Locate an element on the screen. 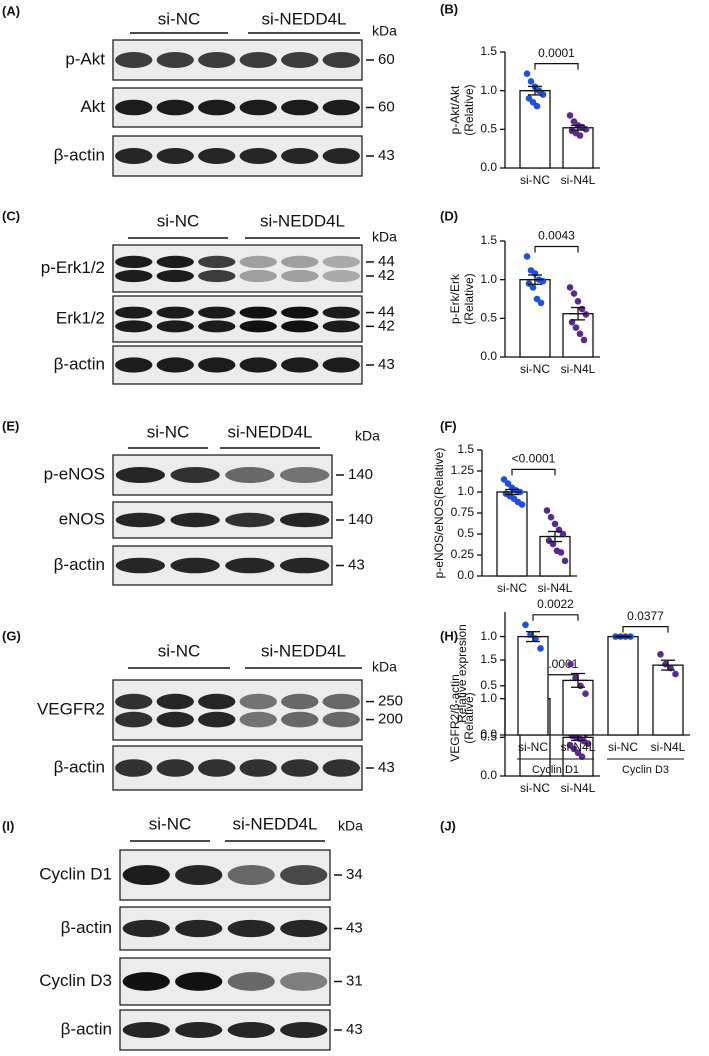 This screenshot has width=709, height=1056. group-label: si-NEDD4L is located at coordinates (274, 823).